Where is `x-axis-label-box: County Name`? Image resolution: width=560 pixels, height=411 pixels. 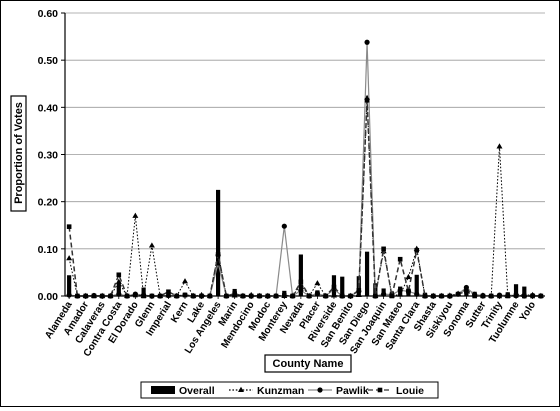 x-axis-label-box: County Name is located at coordinates (308, 363).